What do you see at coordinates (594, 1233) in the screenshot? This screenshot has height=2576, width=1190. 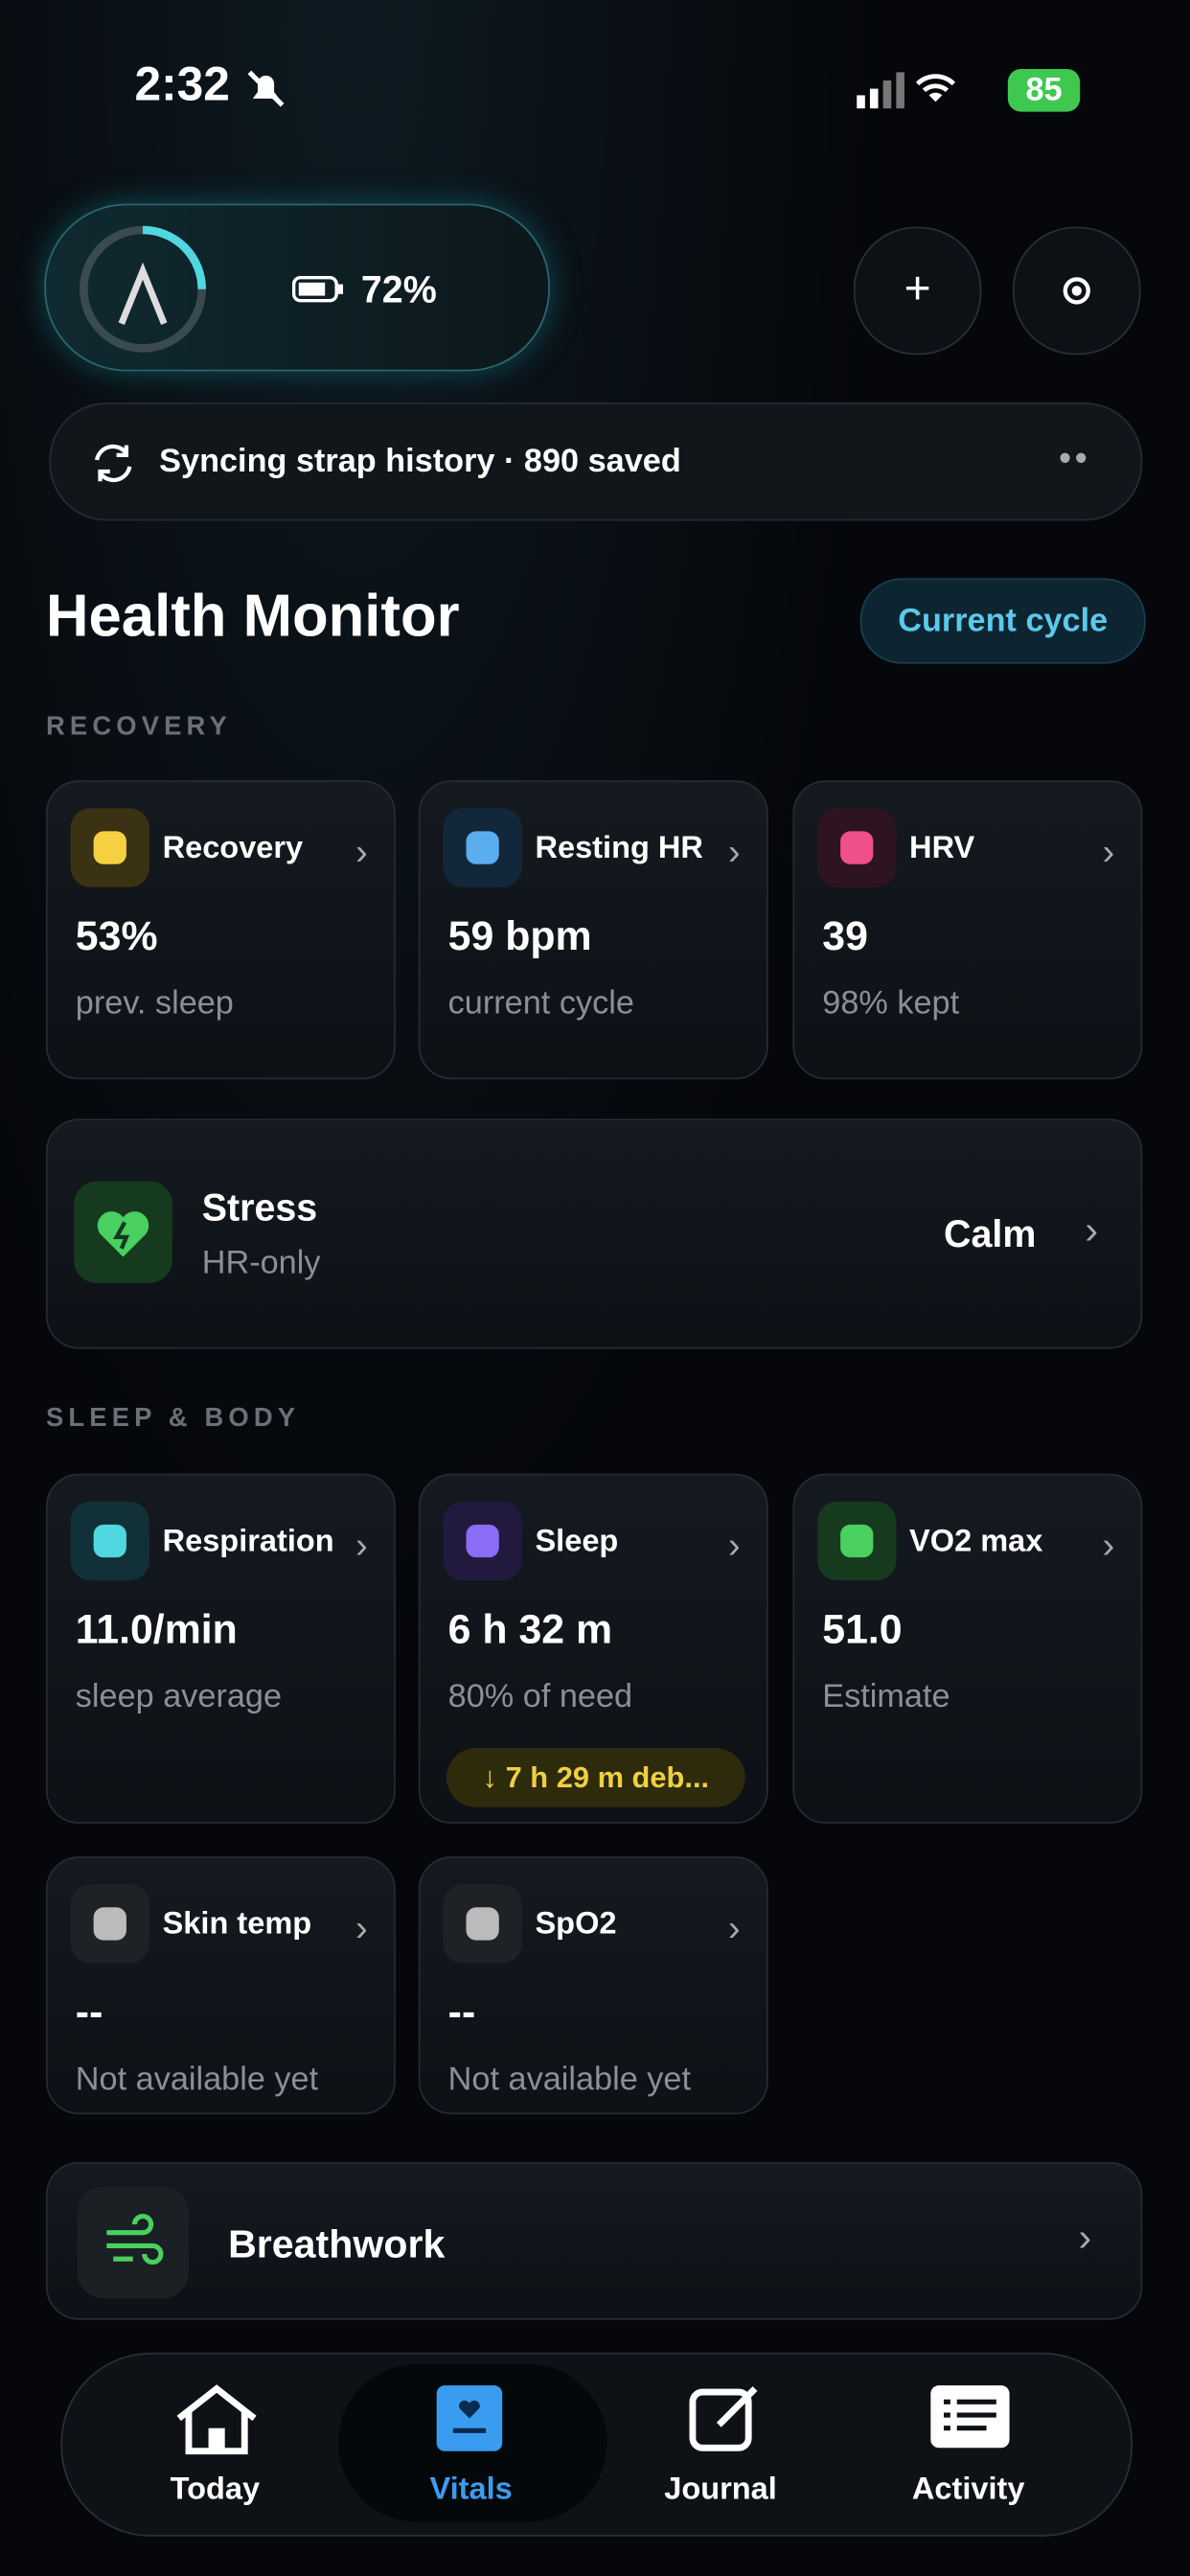 I see `stress-card: Stress HR-only Calm ›` at bounding box center [594, 1233].